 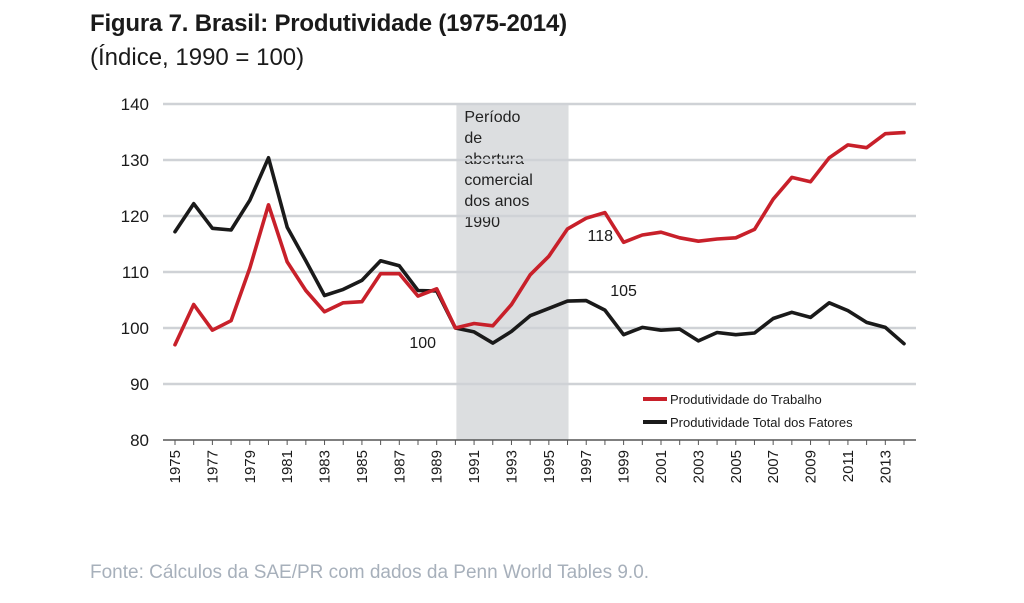 What do you see at coordinates (175, 466) in the screenshot?
I see `x-tick-label: 1975` at bounding box center [175, 466].